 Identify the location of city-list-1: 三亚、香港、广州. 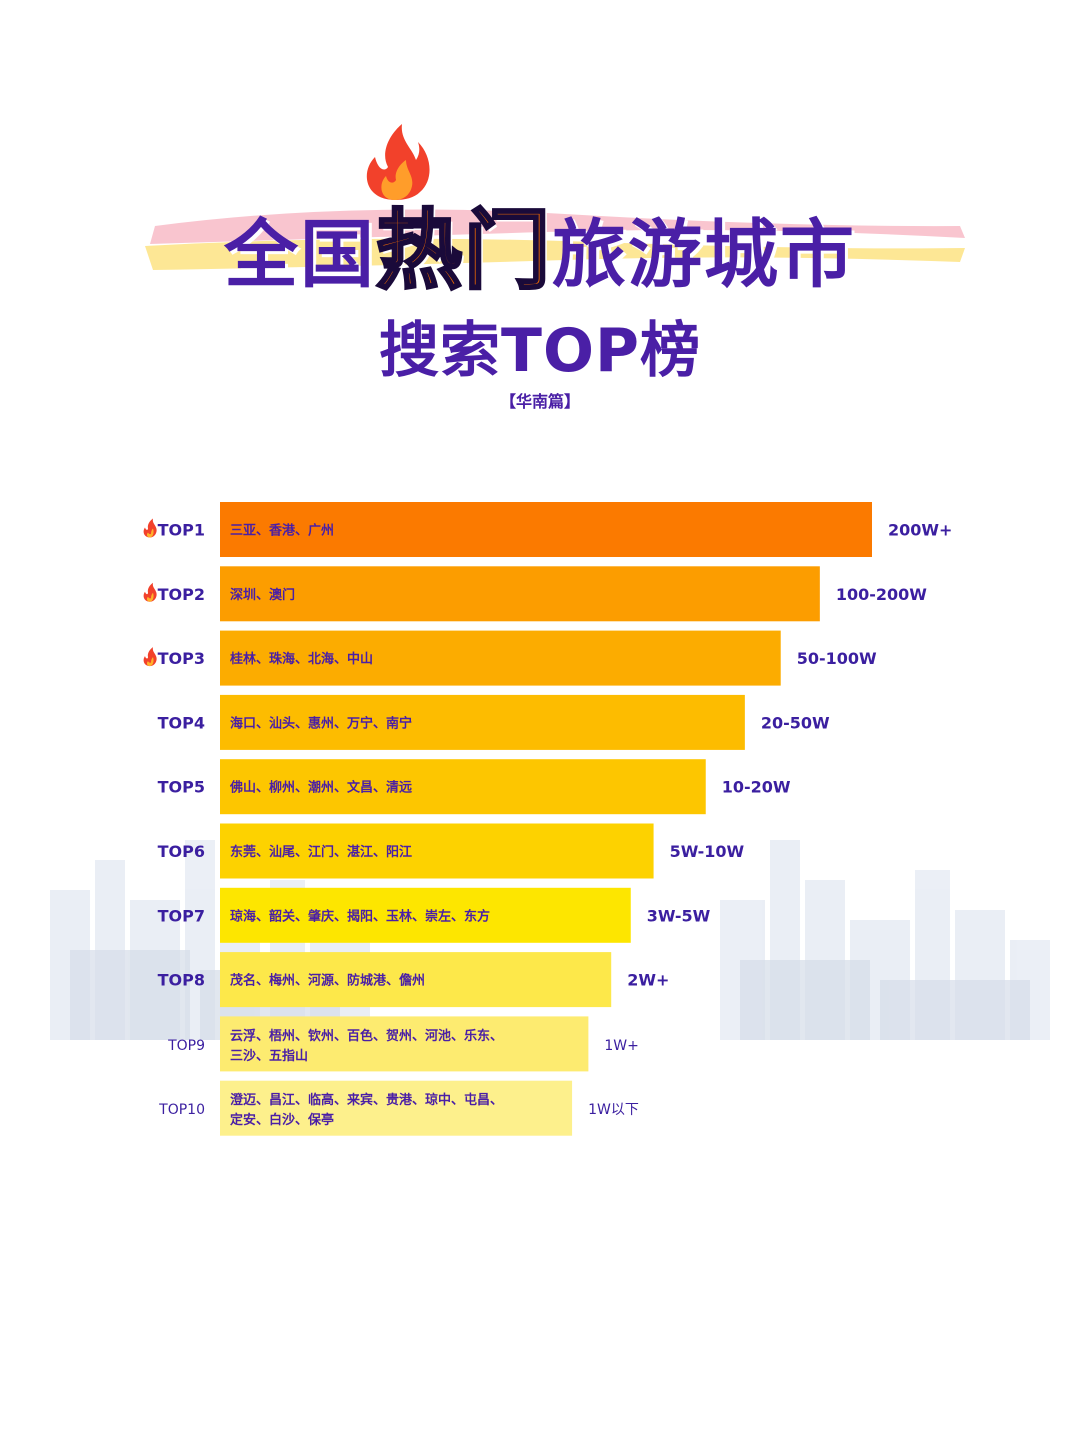
(282, 531).